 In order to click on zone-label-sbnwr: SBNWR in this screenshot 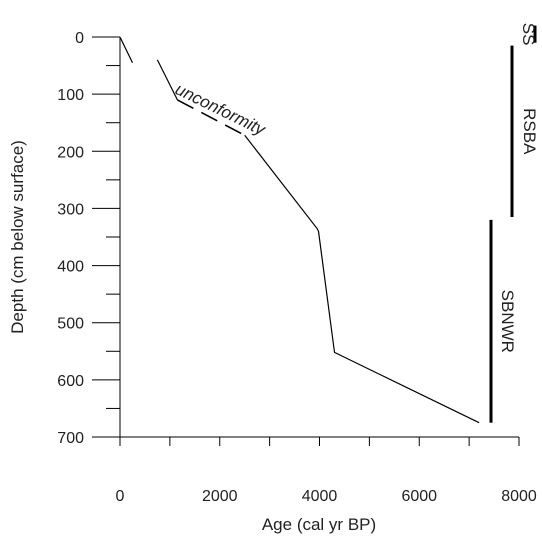, I will do `click(507, 321)`.